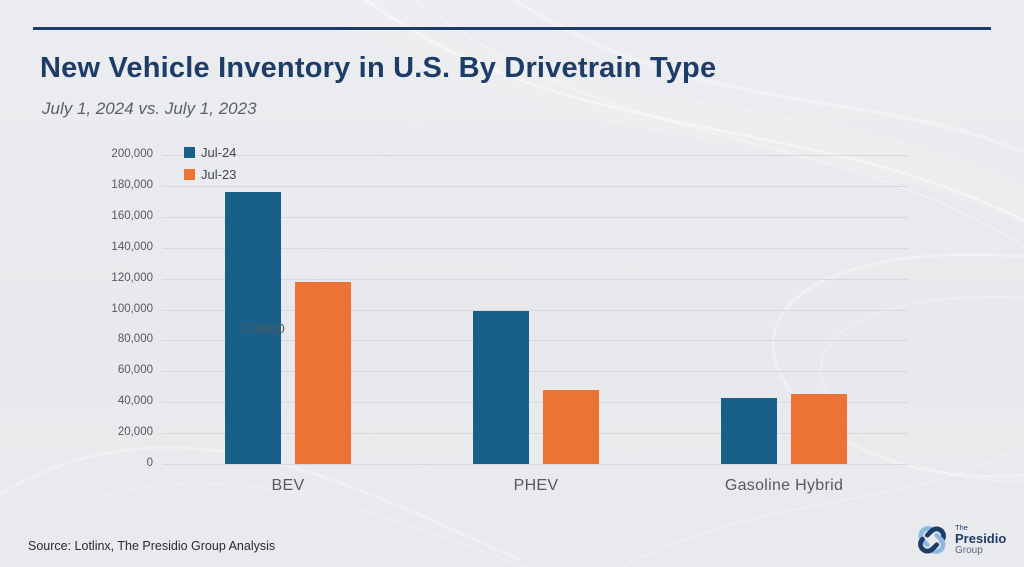 The height and width of the screenshot is (567, 1024). Describe the element at coordinates (132, 308) in the screenshot. I see `y-axis-tick-label: 100,000` at that location.